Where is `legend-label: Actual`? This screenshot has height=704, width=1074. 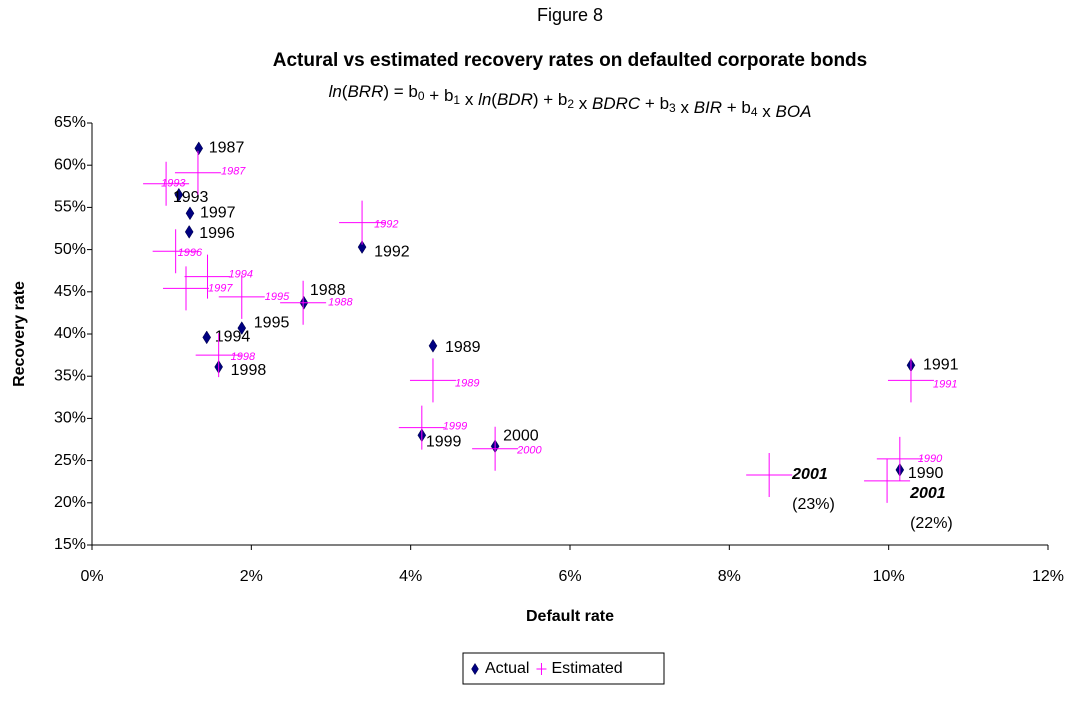
legend-label: Actual is located at coordinates (507, 668).